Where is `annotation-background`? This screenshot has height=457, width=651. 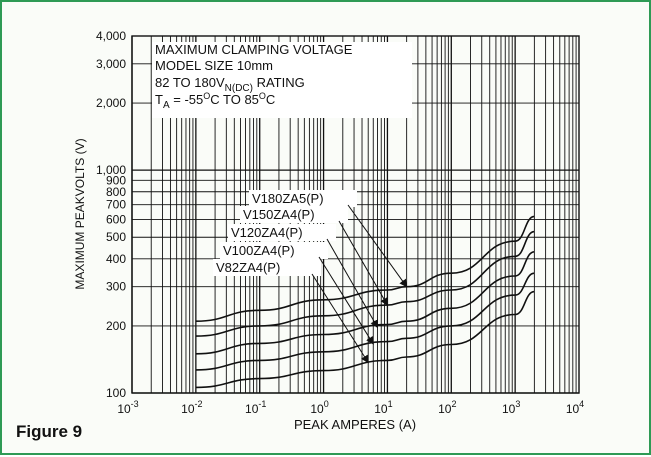
annotation-background is located at coordinates (282, 80).